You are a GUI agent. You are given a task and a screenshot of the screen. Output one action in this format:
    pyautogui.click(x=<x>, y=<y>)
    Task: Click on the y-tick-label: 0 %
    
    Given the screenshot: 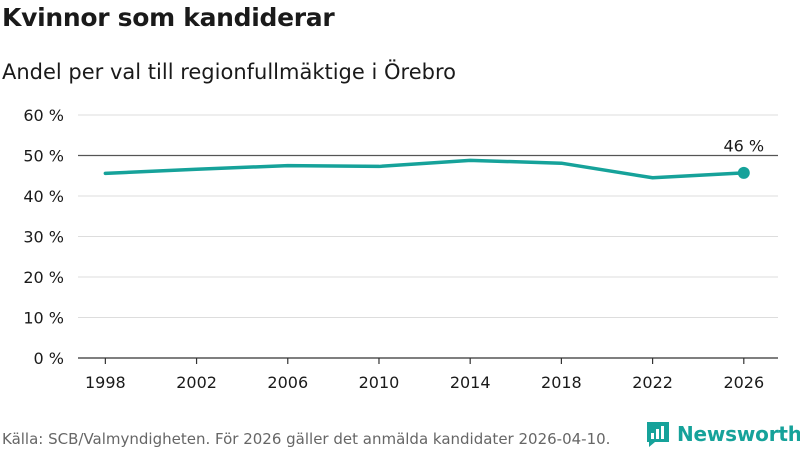 What is the action you would take?
    pyautogui.click(x=49, y=358)
    